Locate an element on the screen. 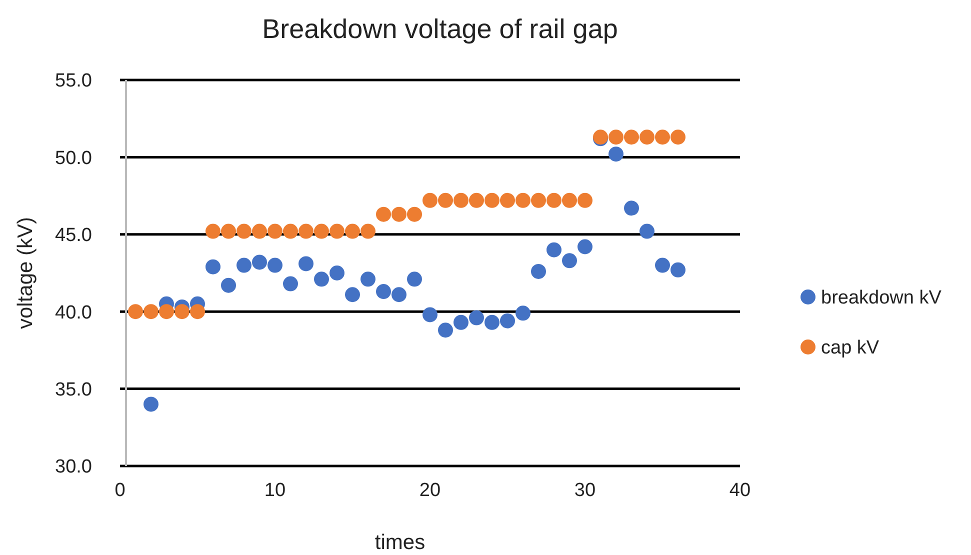  y-tick-label: 40.0 is located at coordinates (73, 313).